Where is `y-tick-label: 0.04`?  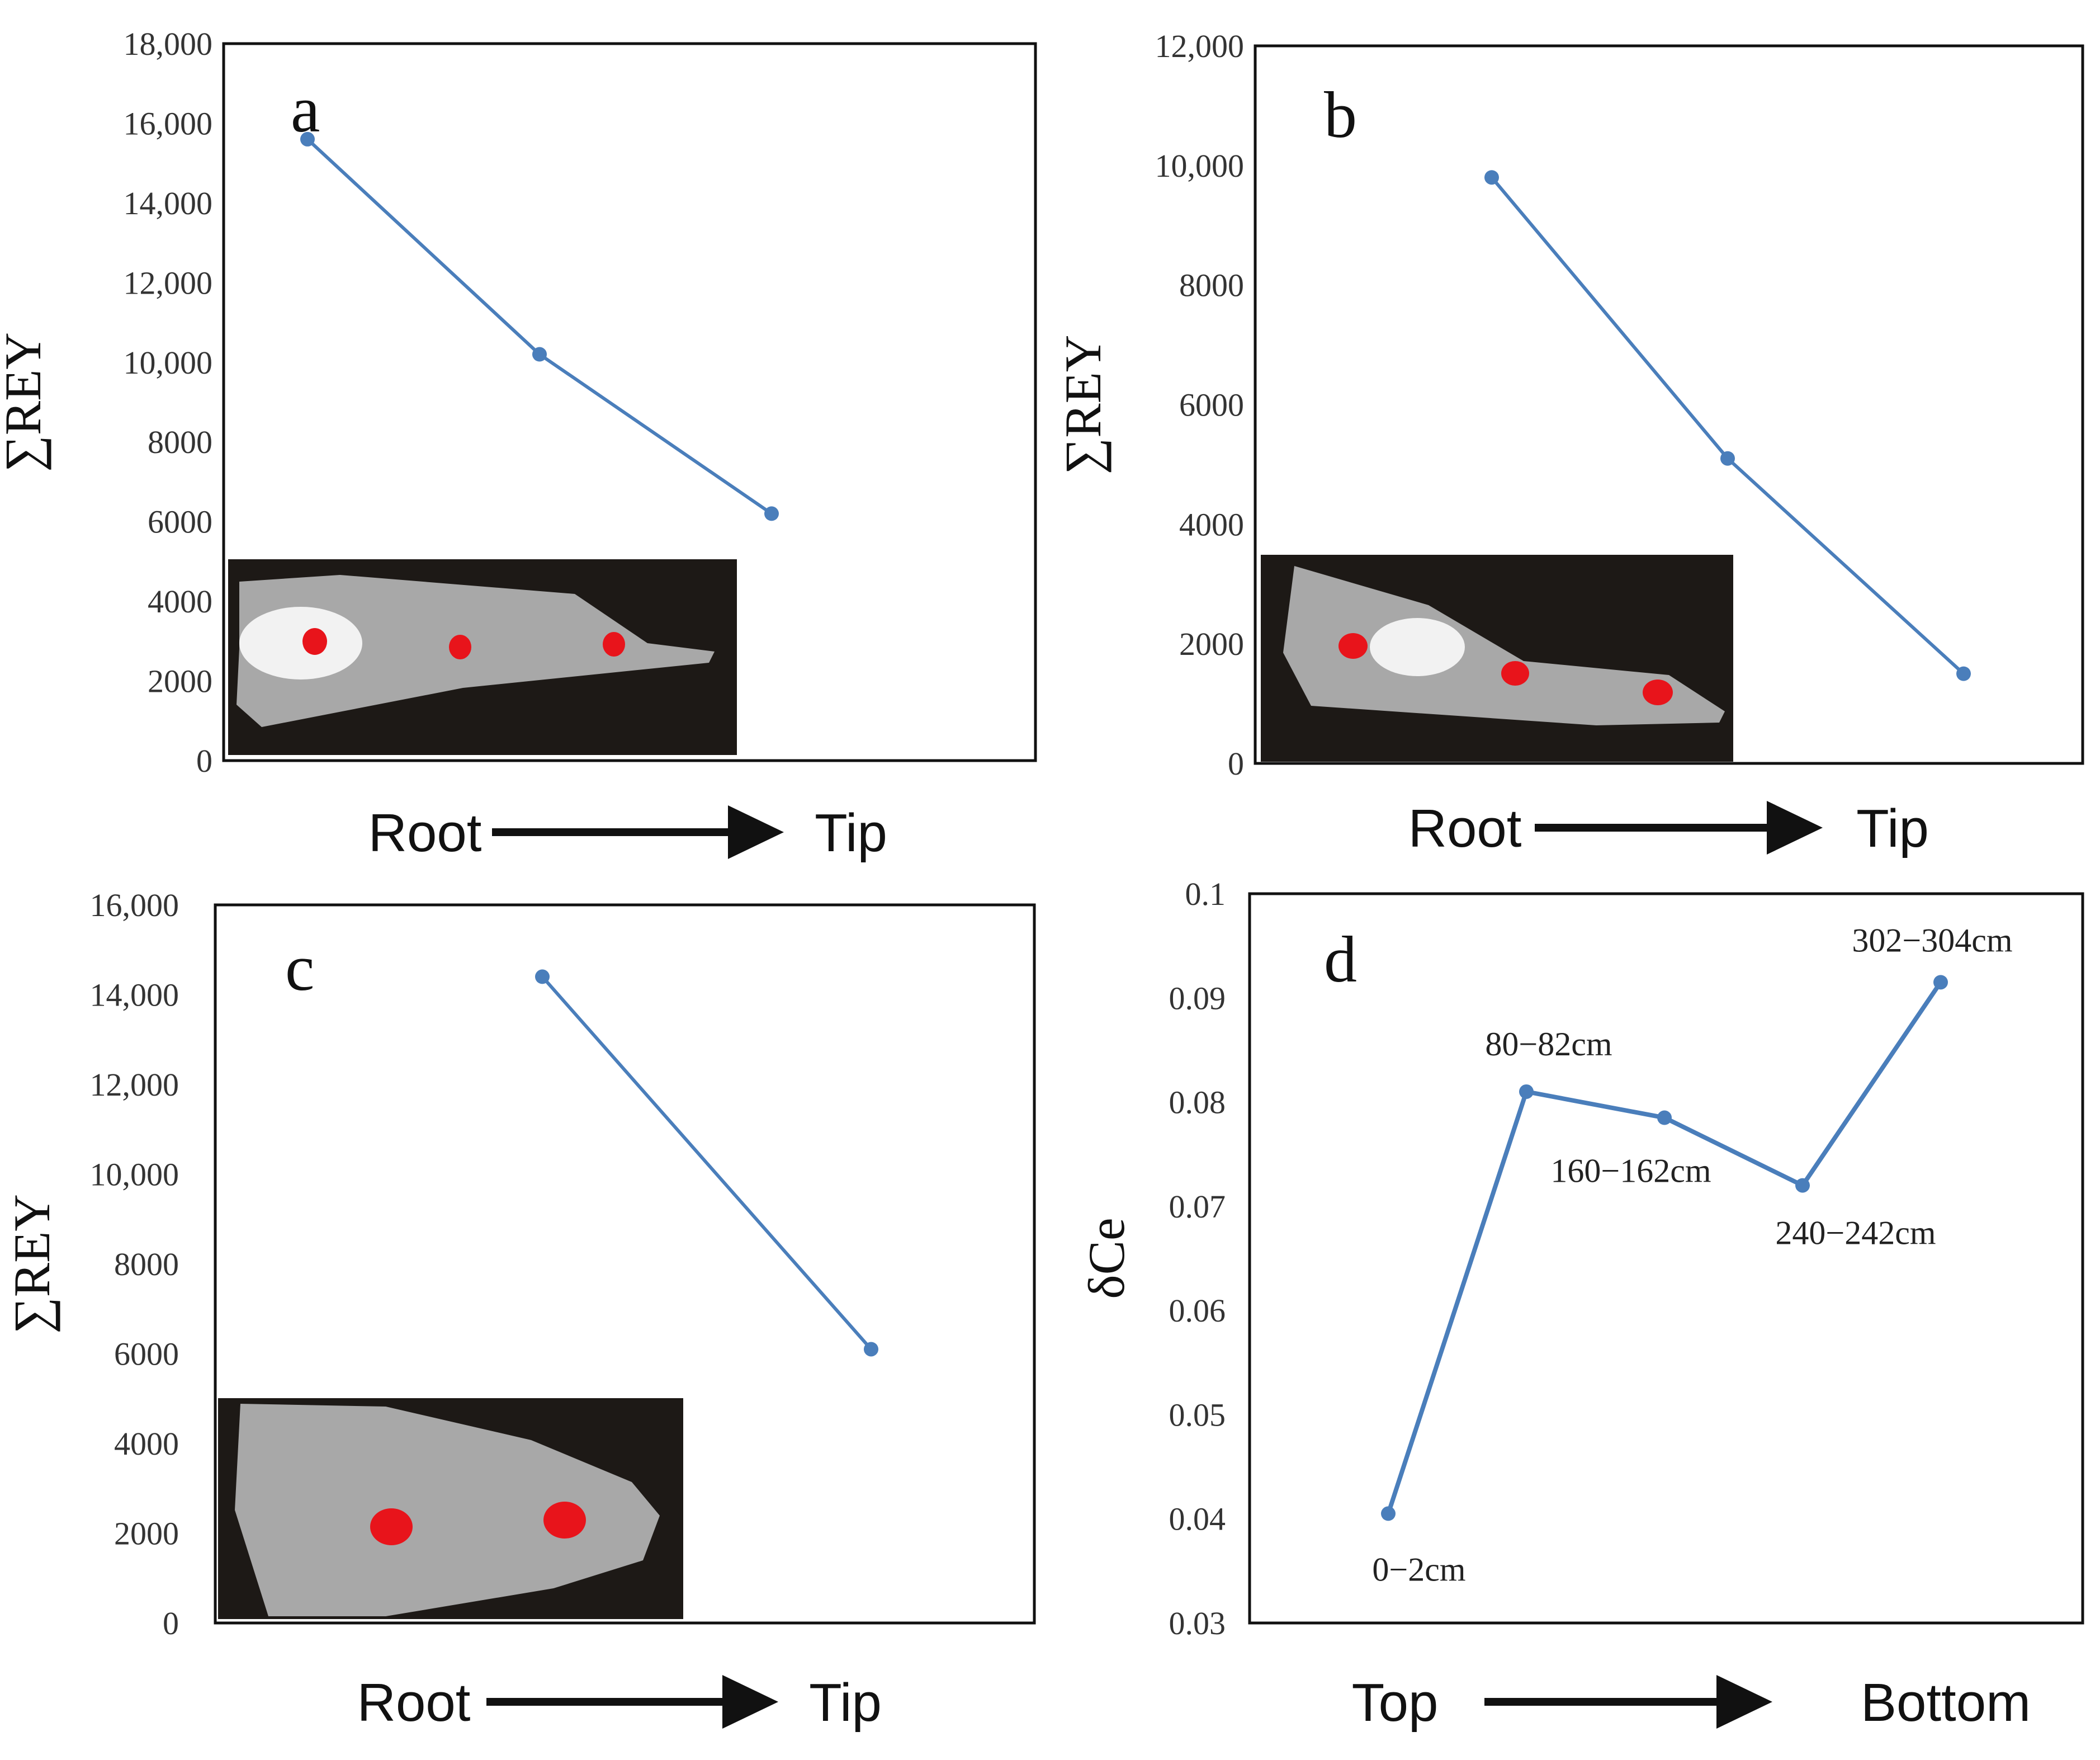
y-tick-label: 0.04 is located at coordinates (1197, 1519).